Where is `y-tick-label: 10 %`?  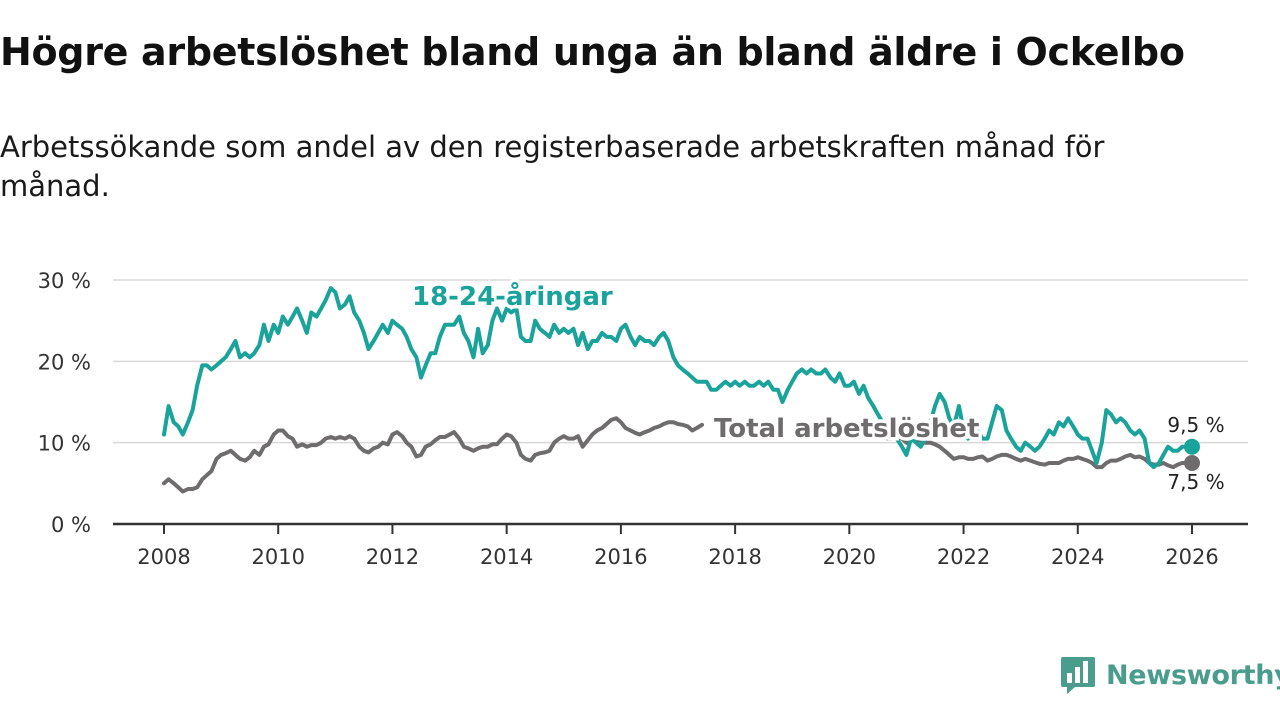
y-tick-label: 10 % is located at coordinates (64, 444).